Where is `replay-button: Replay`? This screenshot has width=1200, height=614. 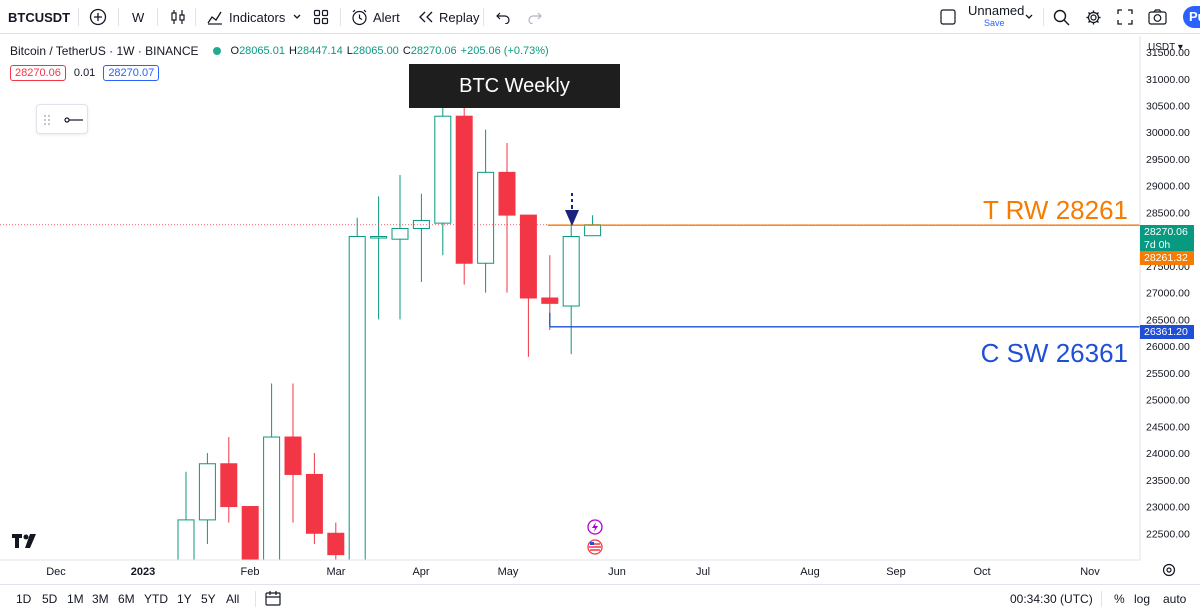
replay-button: Replay is located at coordinates (448, 17).